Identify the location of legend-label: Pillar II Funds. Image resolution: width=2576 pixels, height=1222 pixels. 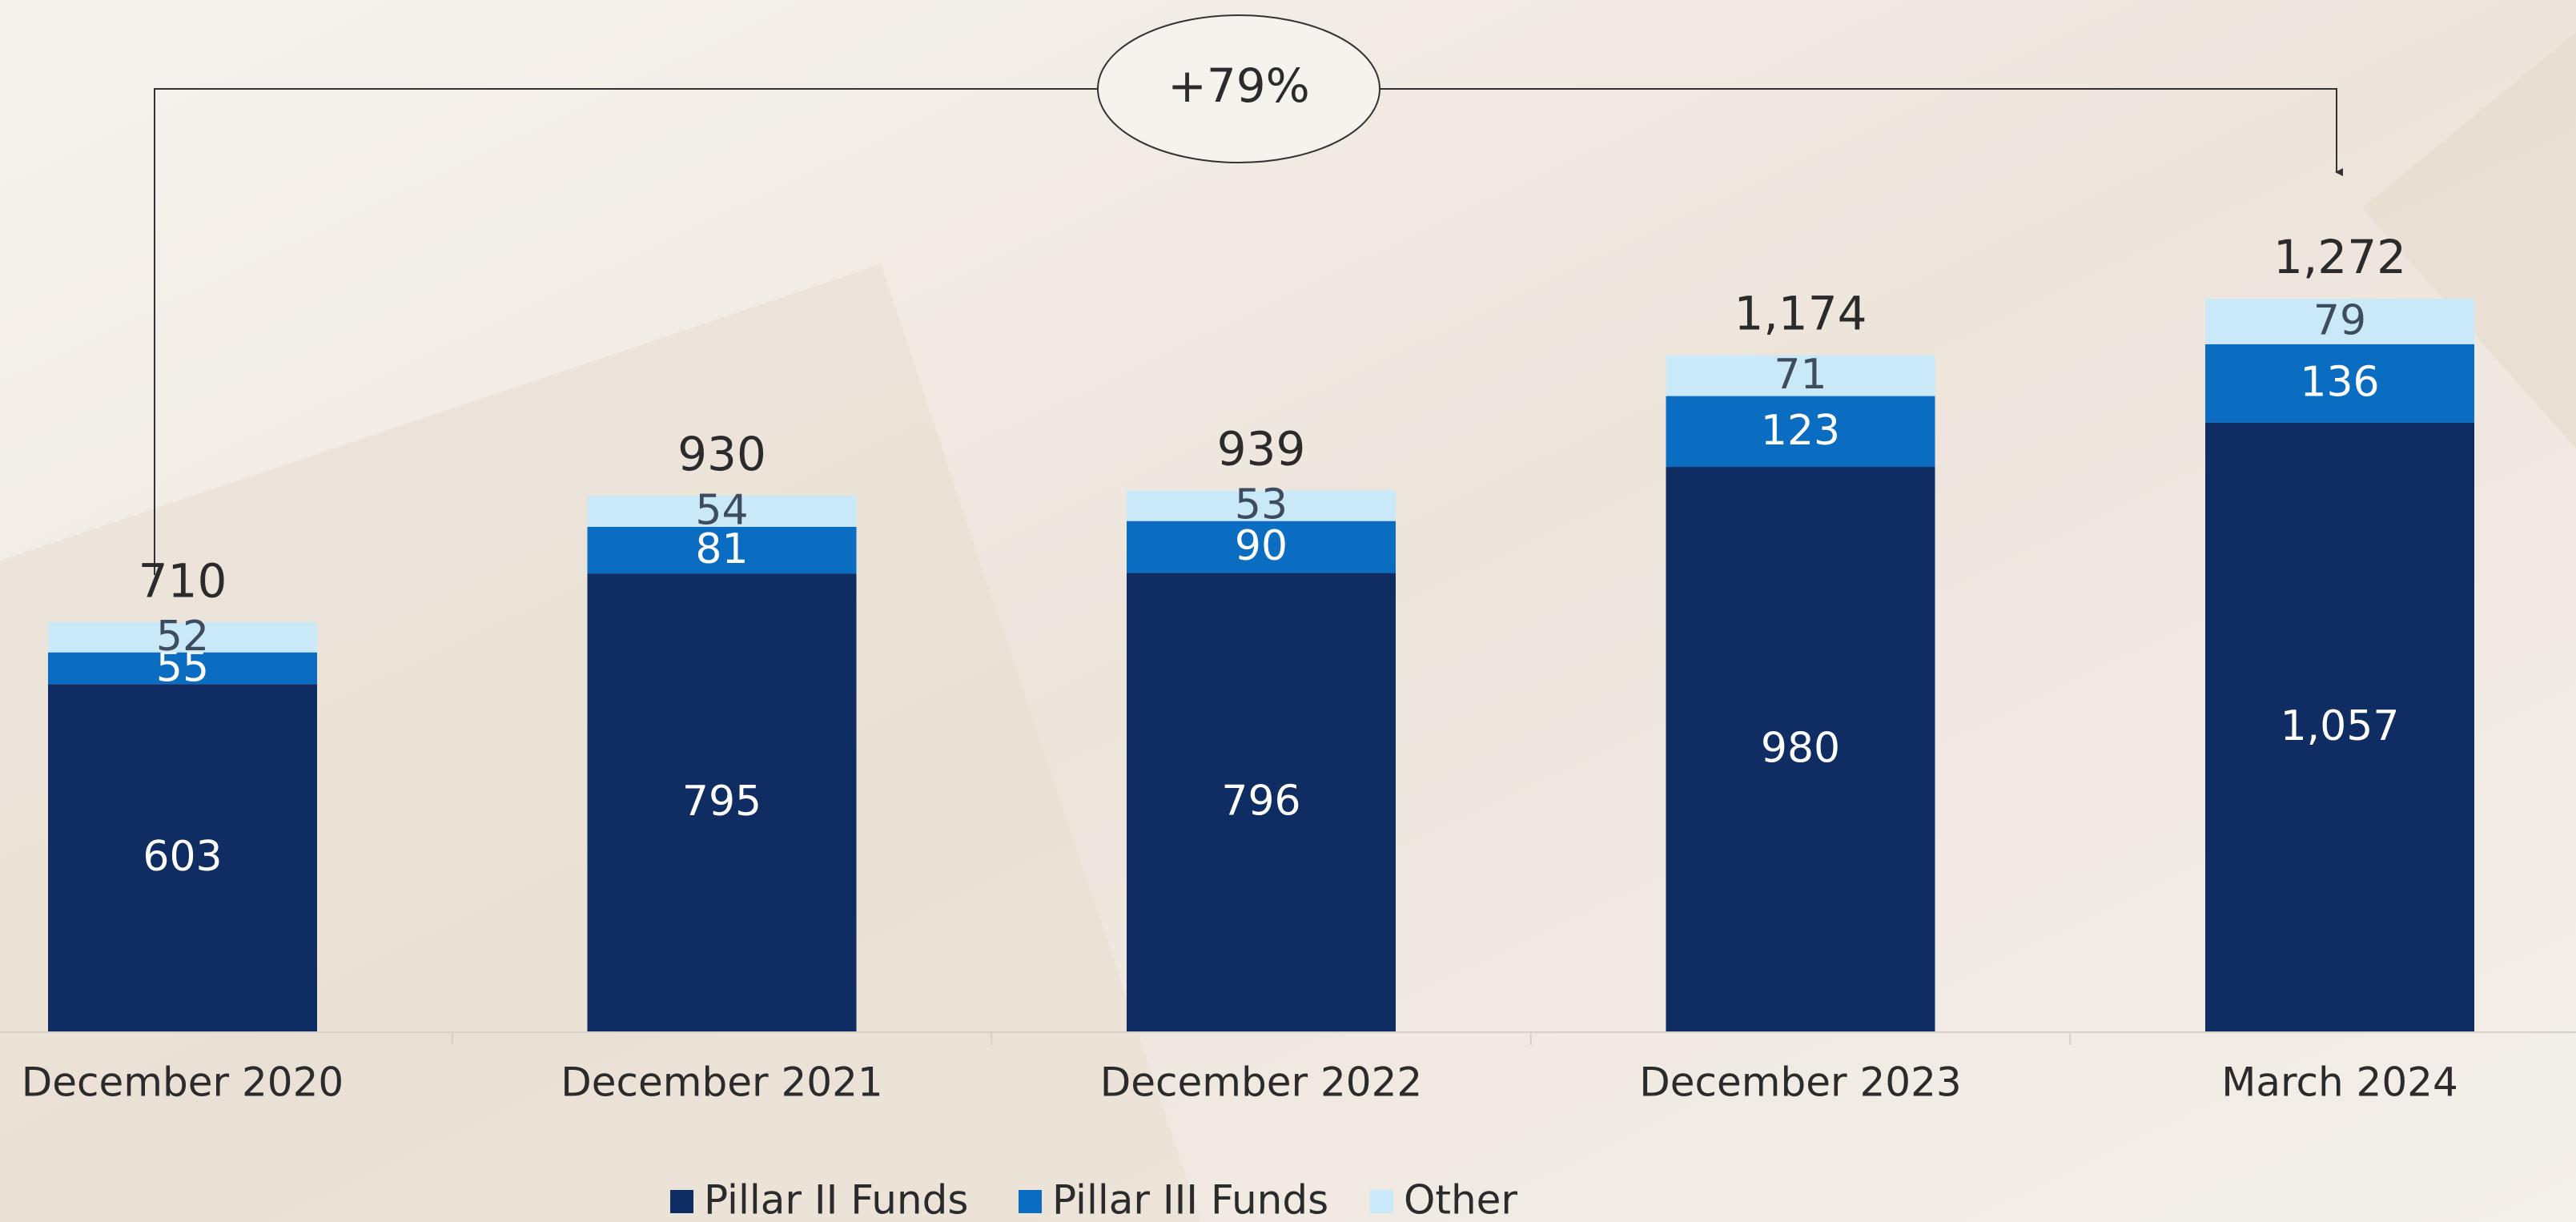
(836, 1199).